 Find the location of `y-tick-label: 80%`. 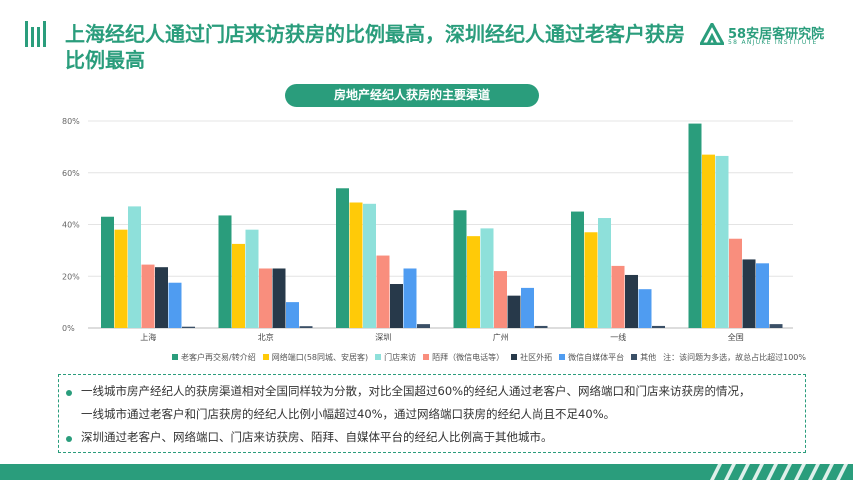

y-tick-label: 80% is located at coordinates (71, 121).